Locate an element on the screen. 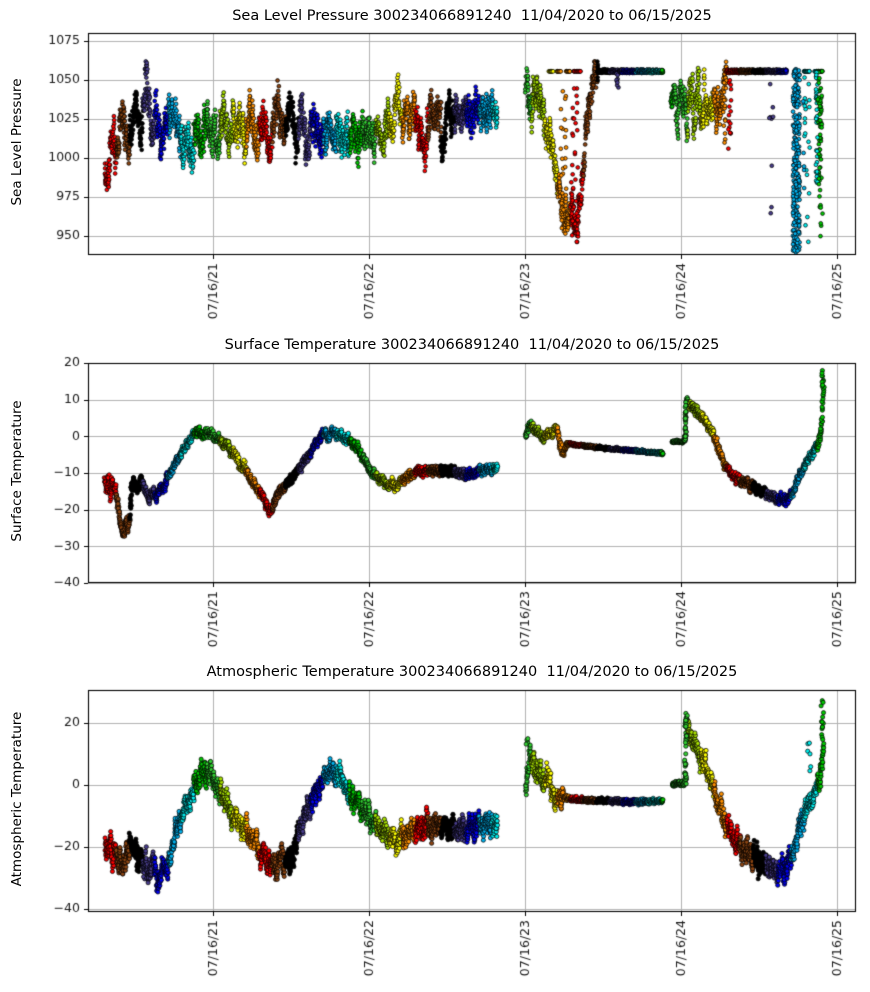 Image resolution: width=870 pixels, height=992 pixels. y-axis-label-sea-level-pressure: Sea Level Pressure is located at coordinates (17, 142).